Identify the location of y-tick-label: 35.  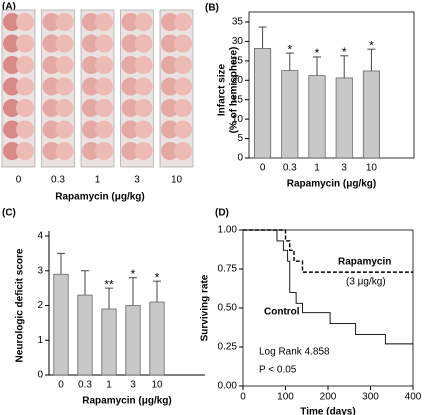
(238, 22).